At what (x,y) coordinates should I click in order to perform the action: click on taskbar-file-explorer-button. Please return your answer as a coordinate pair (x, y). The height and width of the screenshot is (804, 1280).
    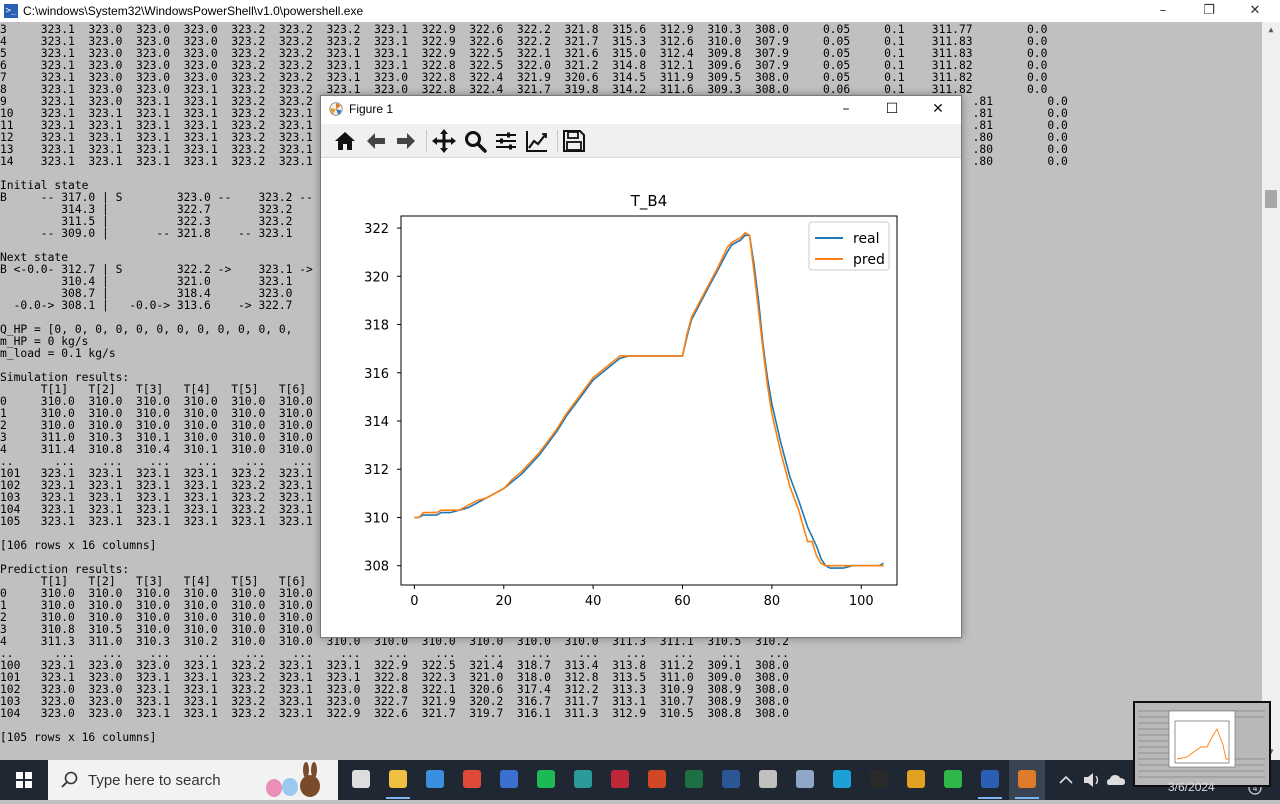
    Looking at the image, I should click on (398, 780).